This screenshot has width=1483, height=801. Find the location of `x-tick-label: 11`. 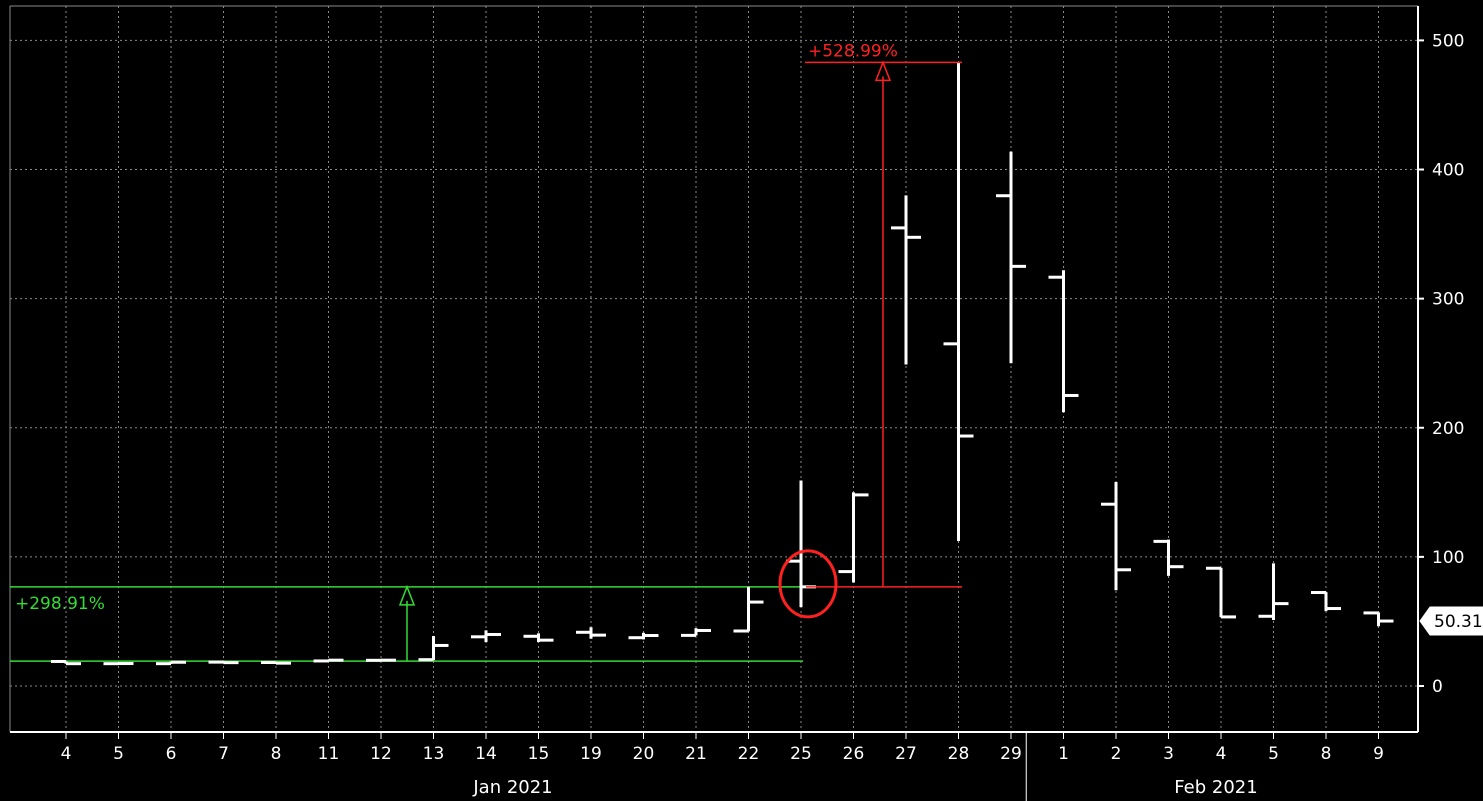

x-tick-label: 11 is located at coordinates (329, 754).